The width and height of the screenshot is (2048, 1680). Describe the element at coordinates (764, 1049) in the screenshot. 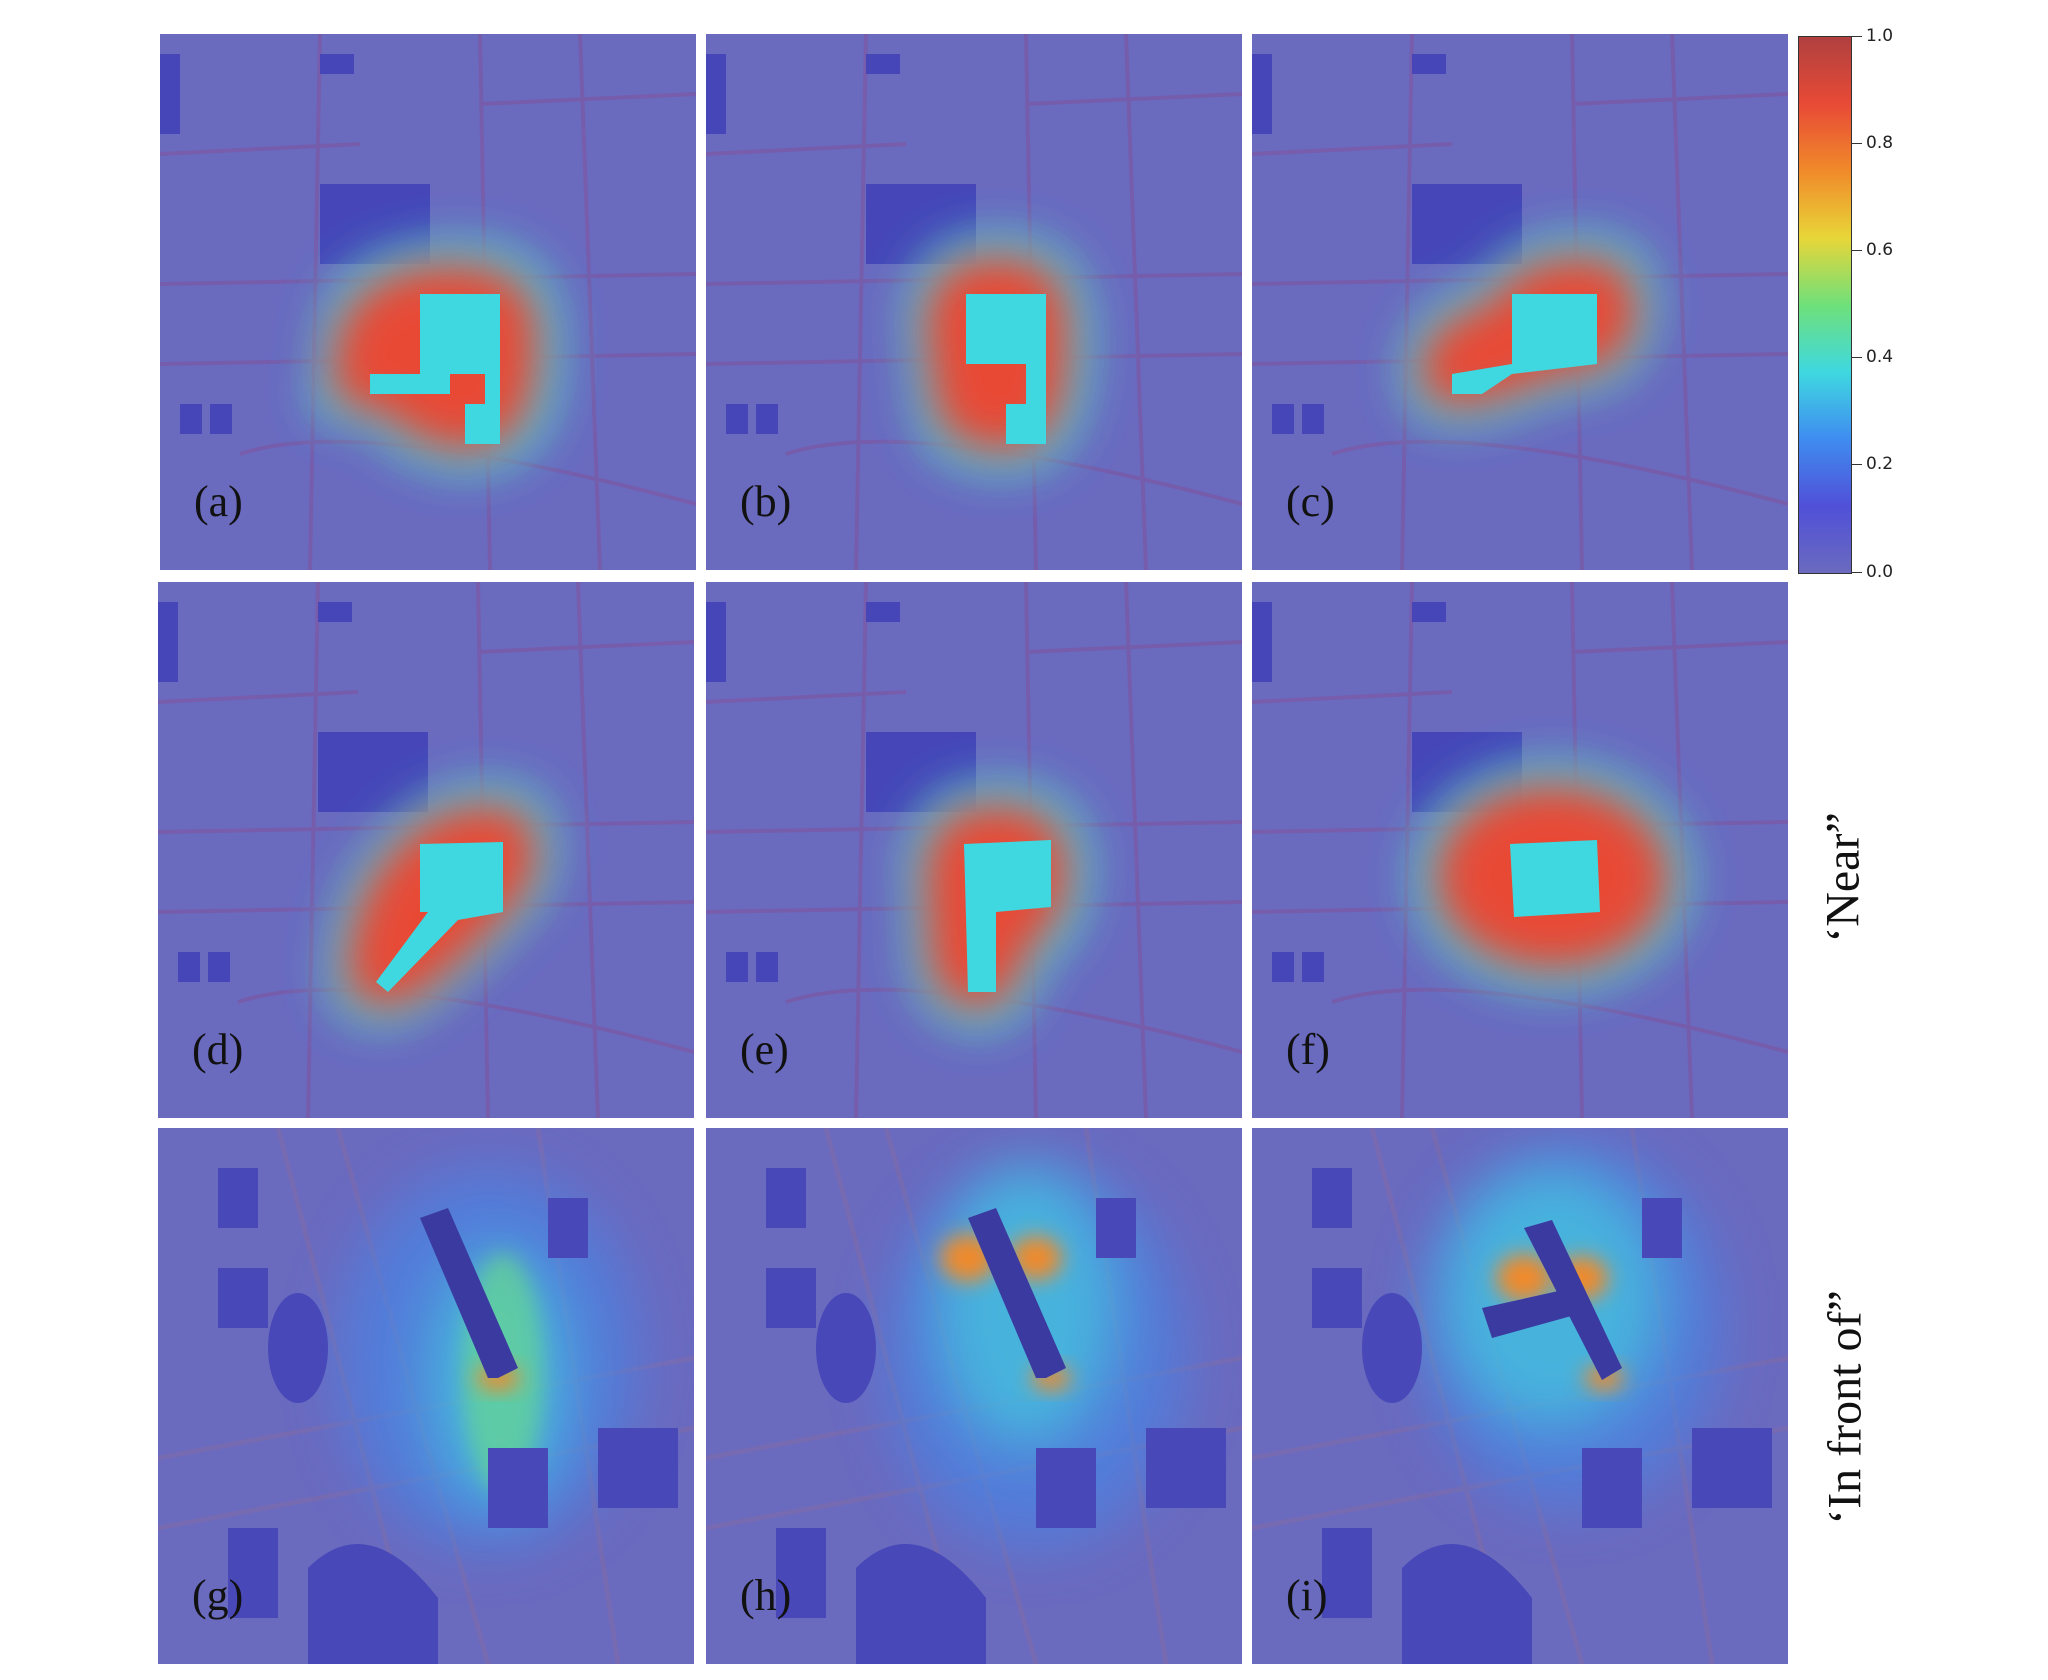

I see `panel-label: (e)` at that location.